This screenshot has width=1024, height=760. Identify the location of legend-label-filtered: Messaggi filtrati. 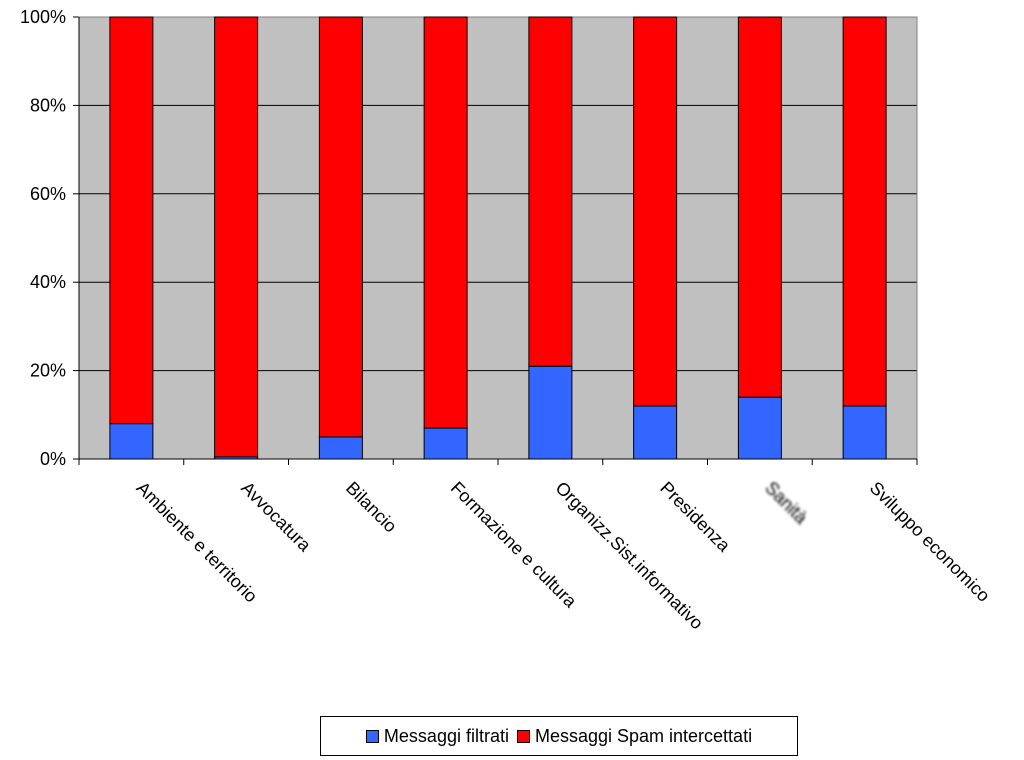
(446, 735).